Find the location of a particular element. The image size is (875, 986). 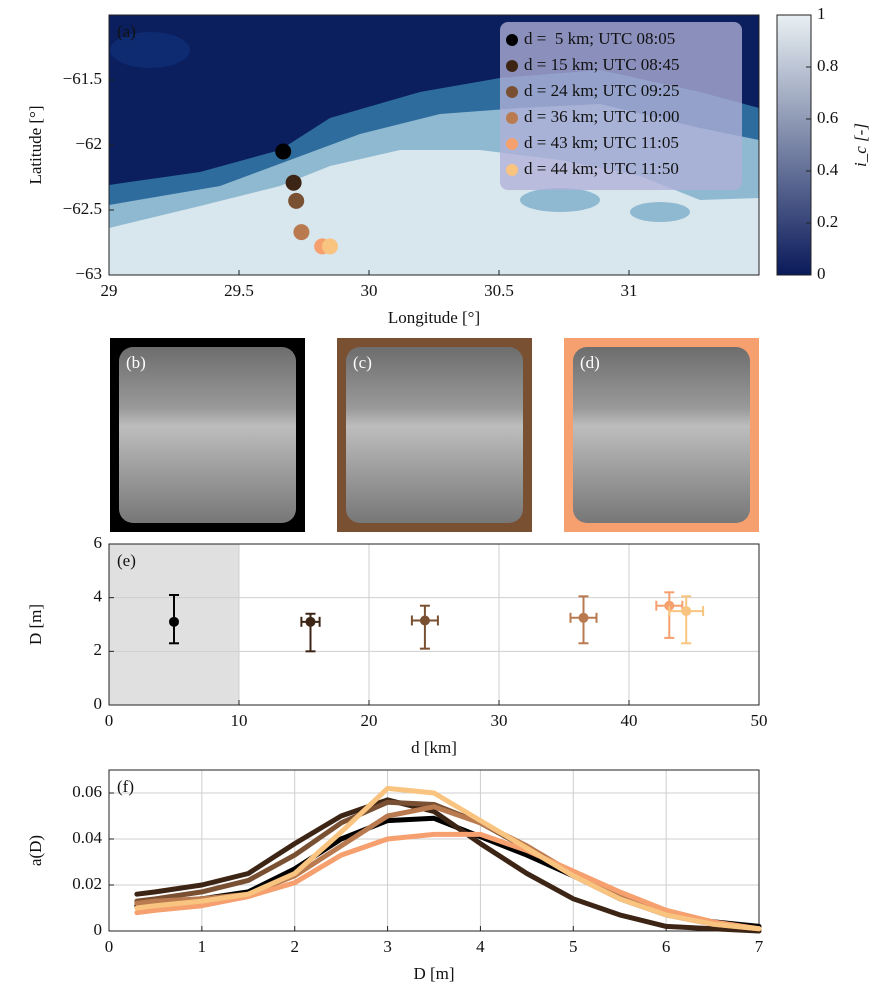

legend-label: d = 24 km; UTC 09:25 is located at coordinates (602, 90).